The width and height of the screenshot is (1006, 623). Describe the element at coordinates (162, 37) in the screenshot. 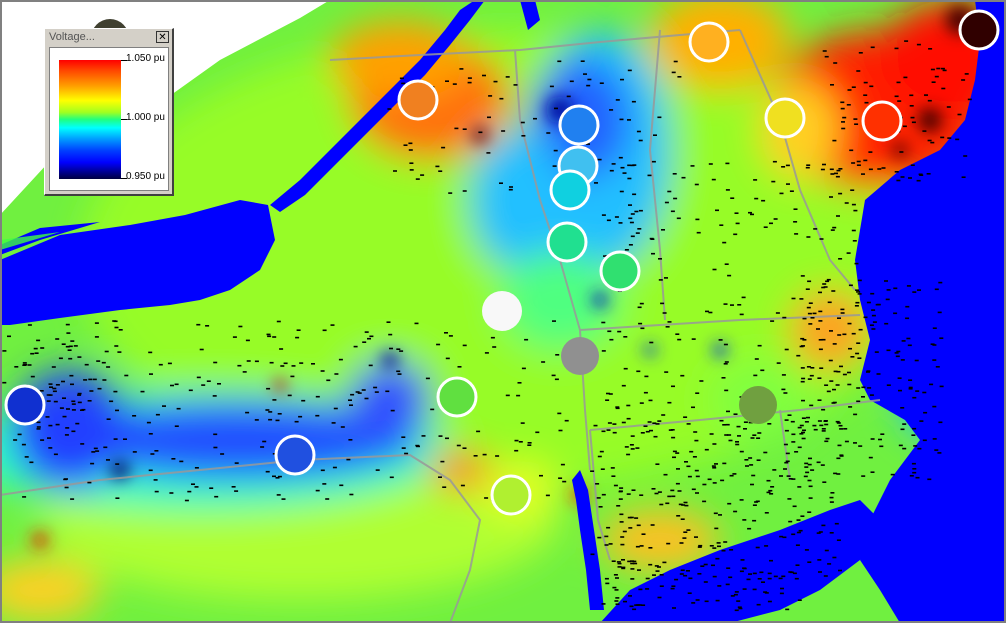

I see `close-icon: ✕` at that location.